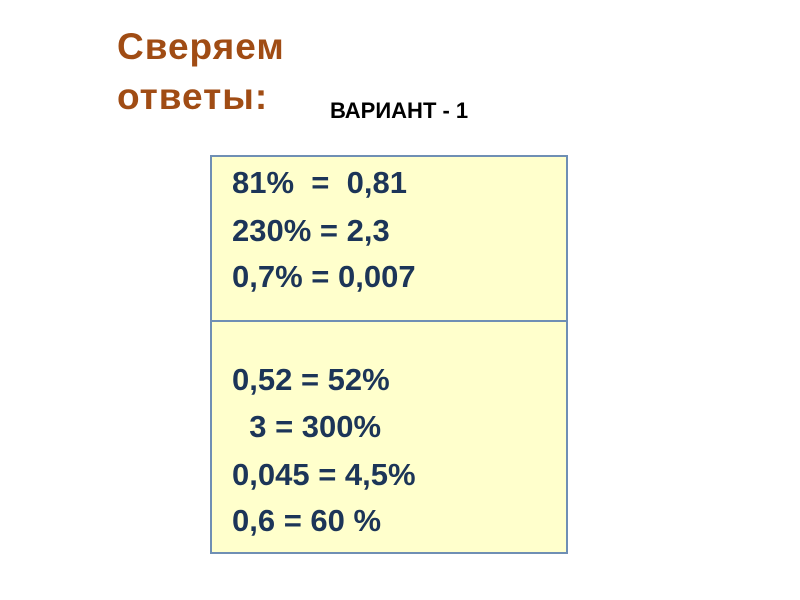  What do you see at coordinates (307, 520) in the screenshot?
I see `answer-line: 0,6 = 60 %` at bounding box center [307, 520].